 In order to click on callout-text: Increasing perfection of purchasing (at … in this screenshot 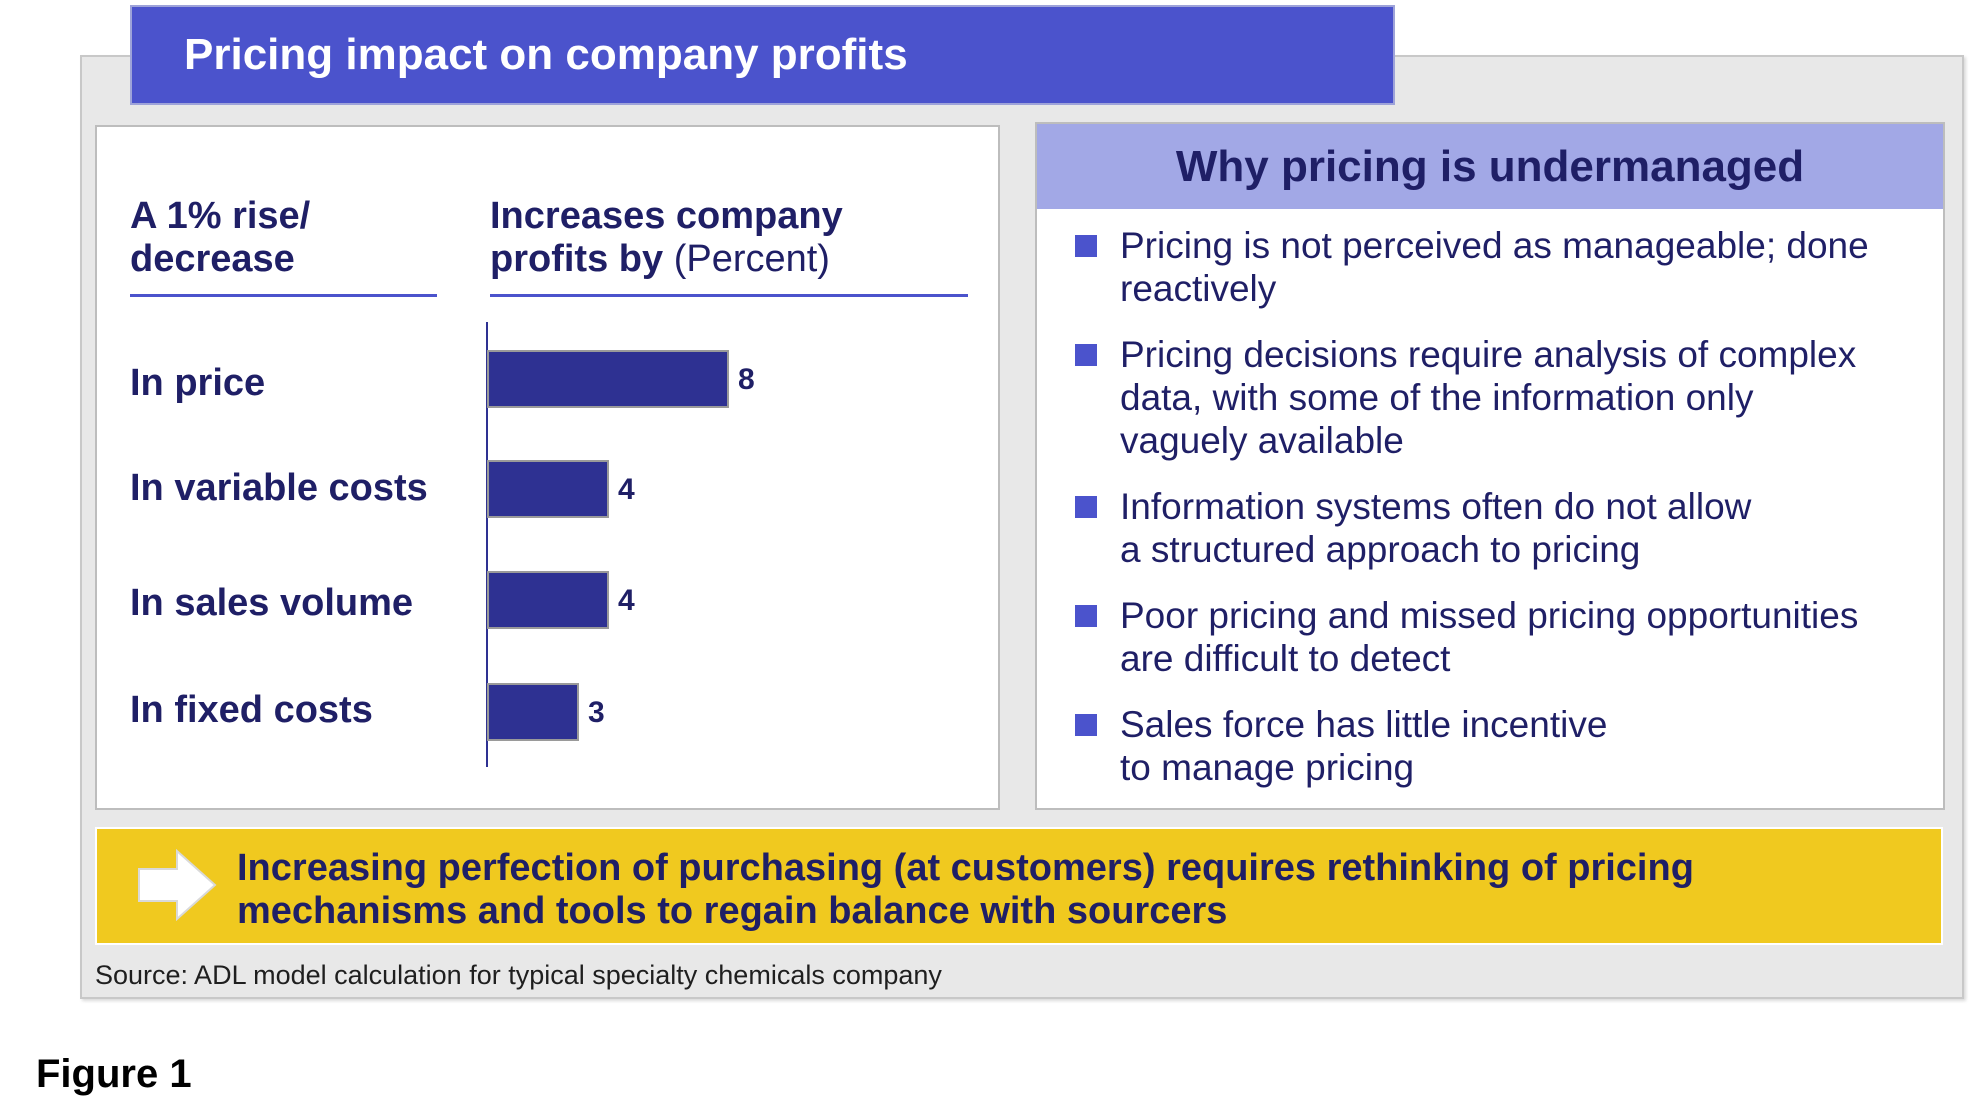, I will do `click(965, 890)`.